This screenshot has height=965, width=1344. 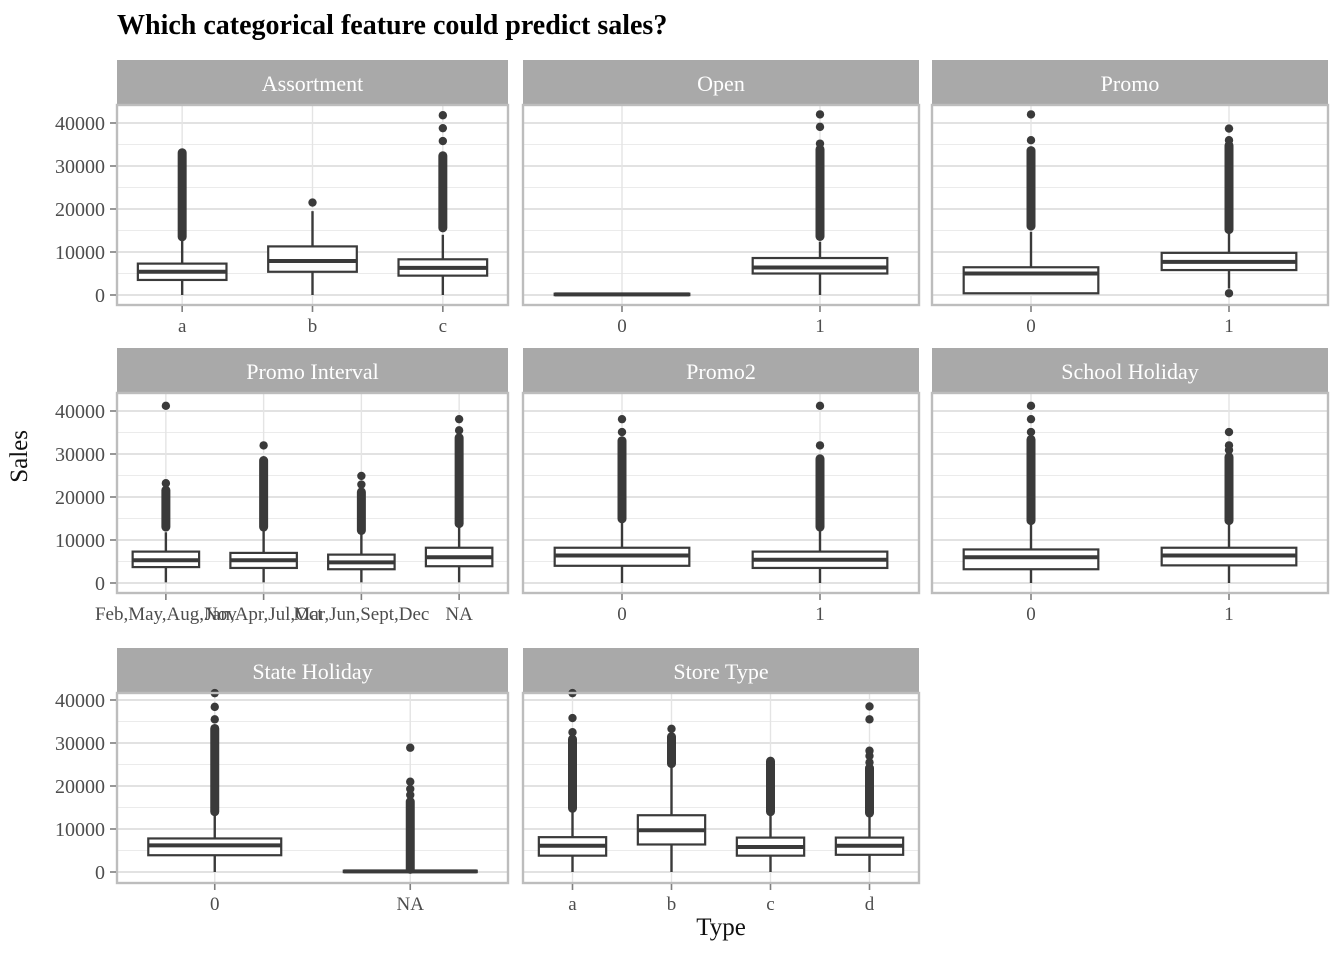 I want to click on box-iqr, so click(x=1031, y=559).